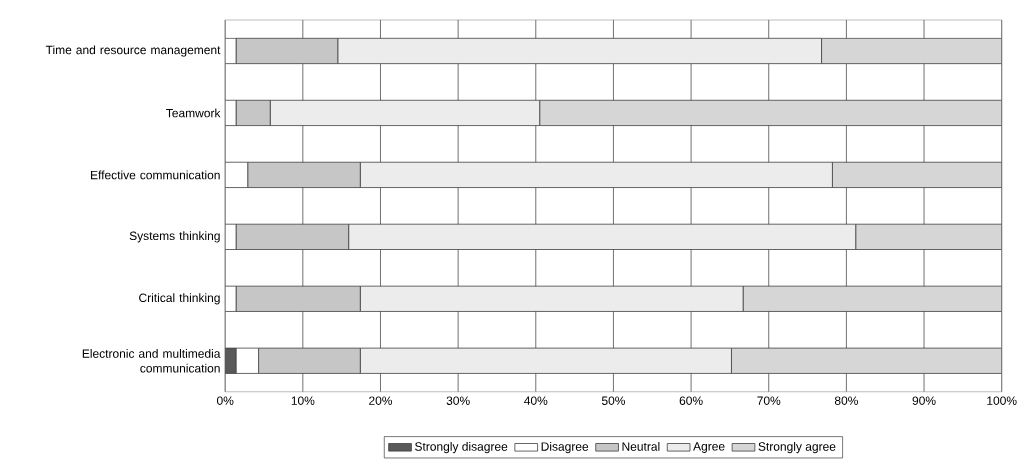 Image resolution: width=1027 pixels, height=470 pixels. What do you see at coordinates (303, 400) in the screenshot?
I see `x-tick-label: 10%` at bounding box center [303, 400].